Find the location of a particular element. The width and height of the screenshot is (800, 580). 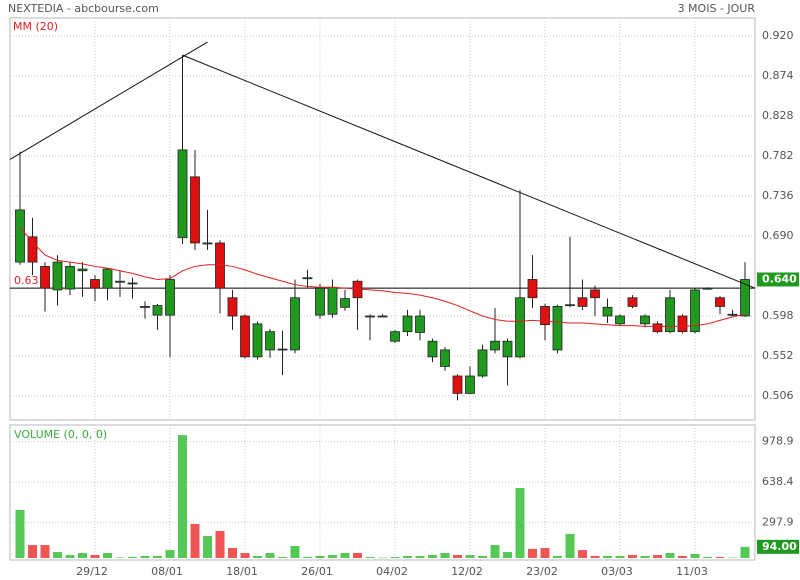

x-tick-label: 26/01 is located at coordinates (317, 571).